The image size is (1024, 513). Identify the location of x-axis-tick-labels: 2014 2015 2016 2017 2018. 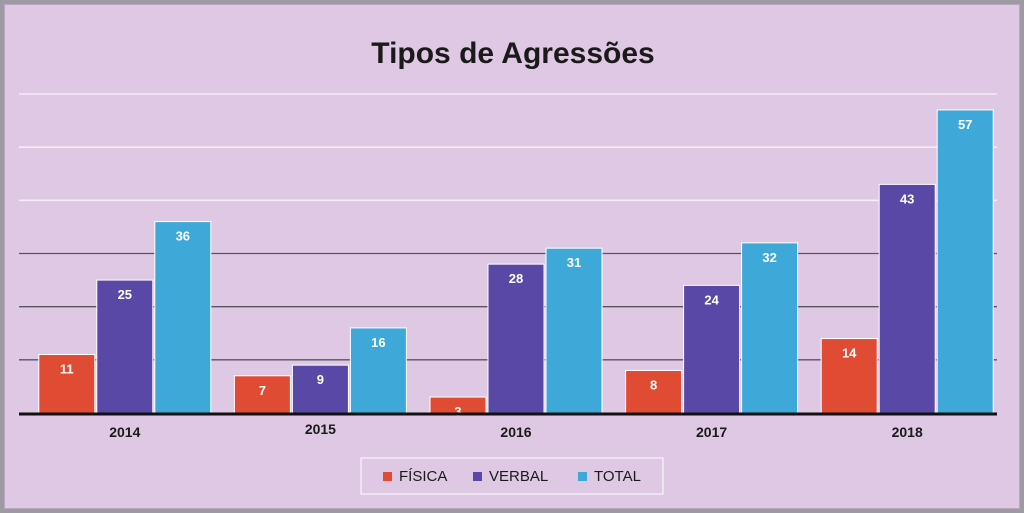
(516, 430).